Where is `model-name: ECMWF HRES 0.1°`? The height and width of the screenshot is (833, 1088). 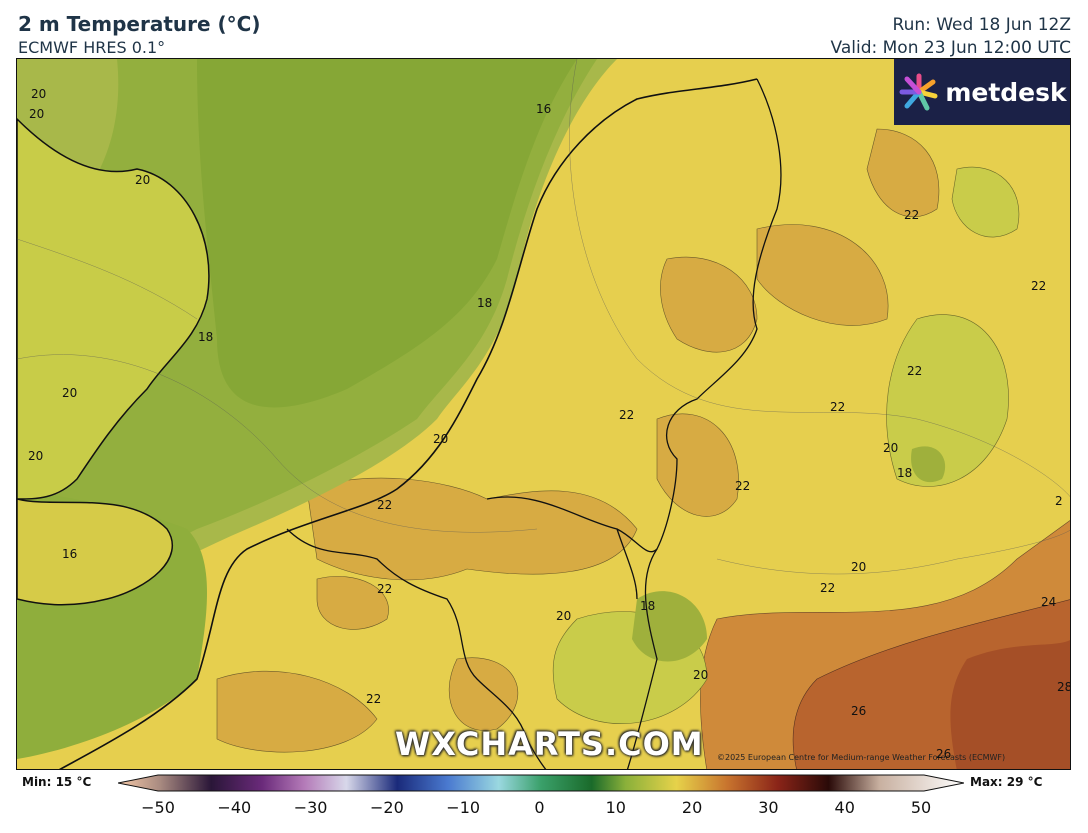 model-name: ECMWF HRES 0.1° is located at coordinates (92, 47).